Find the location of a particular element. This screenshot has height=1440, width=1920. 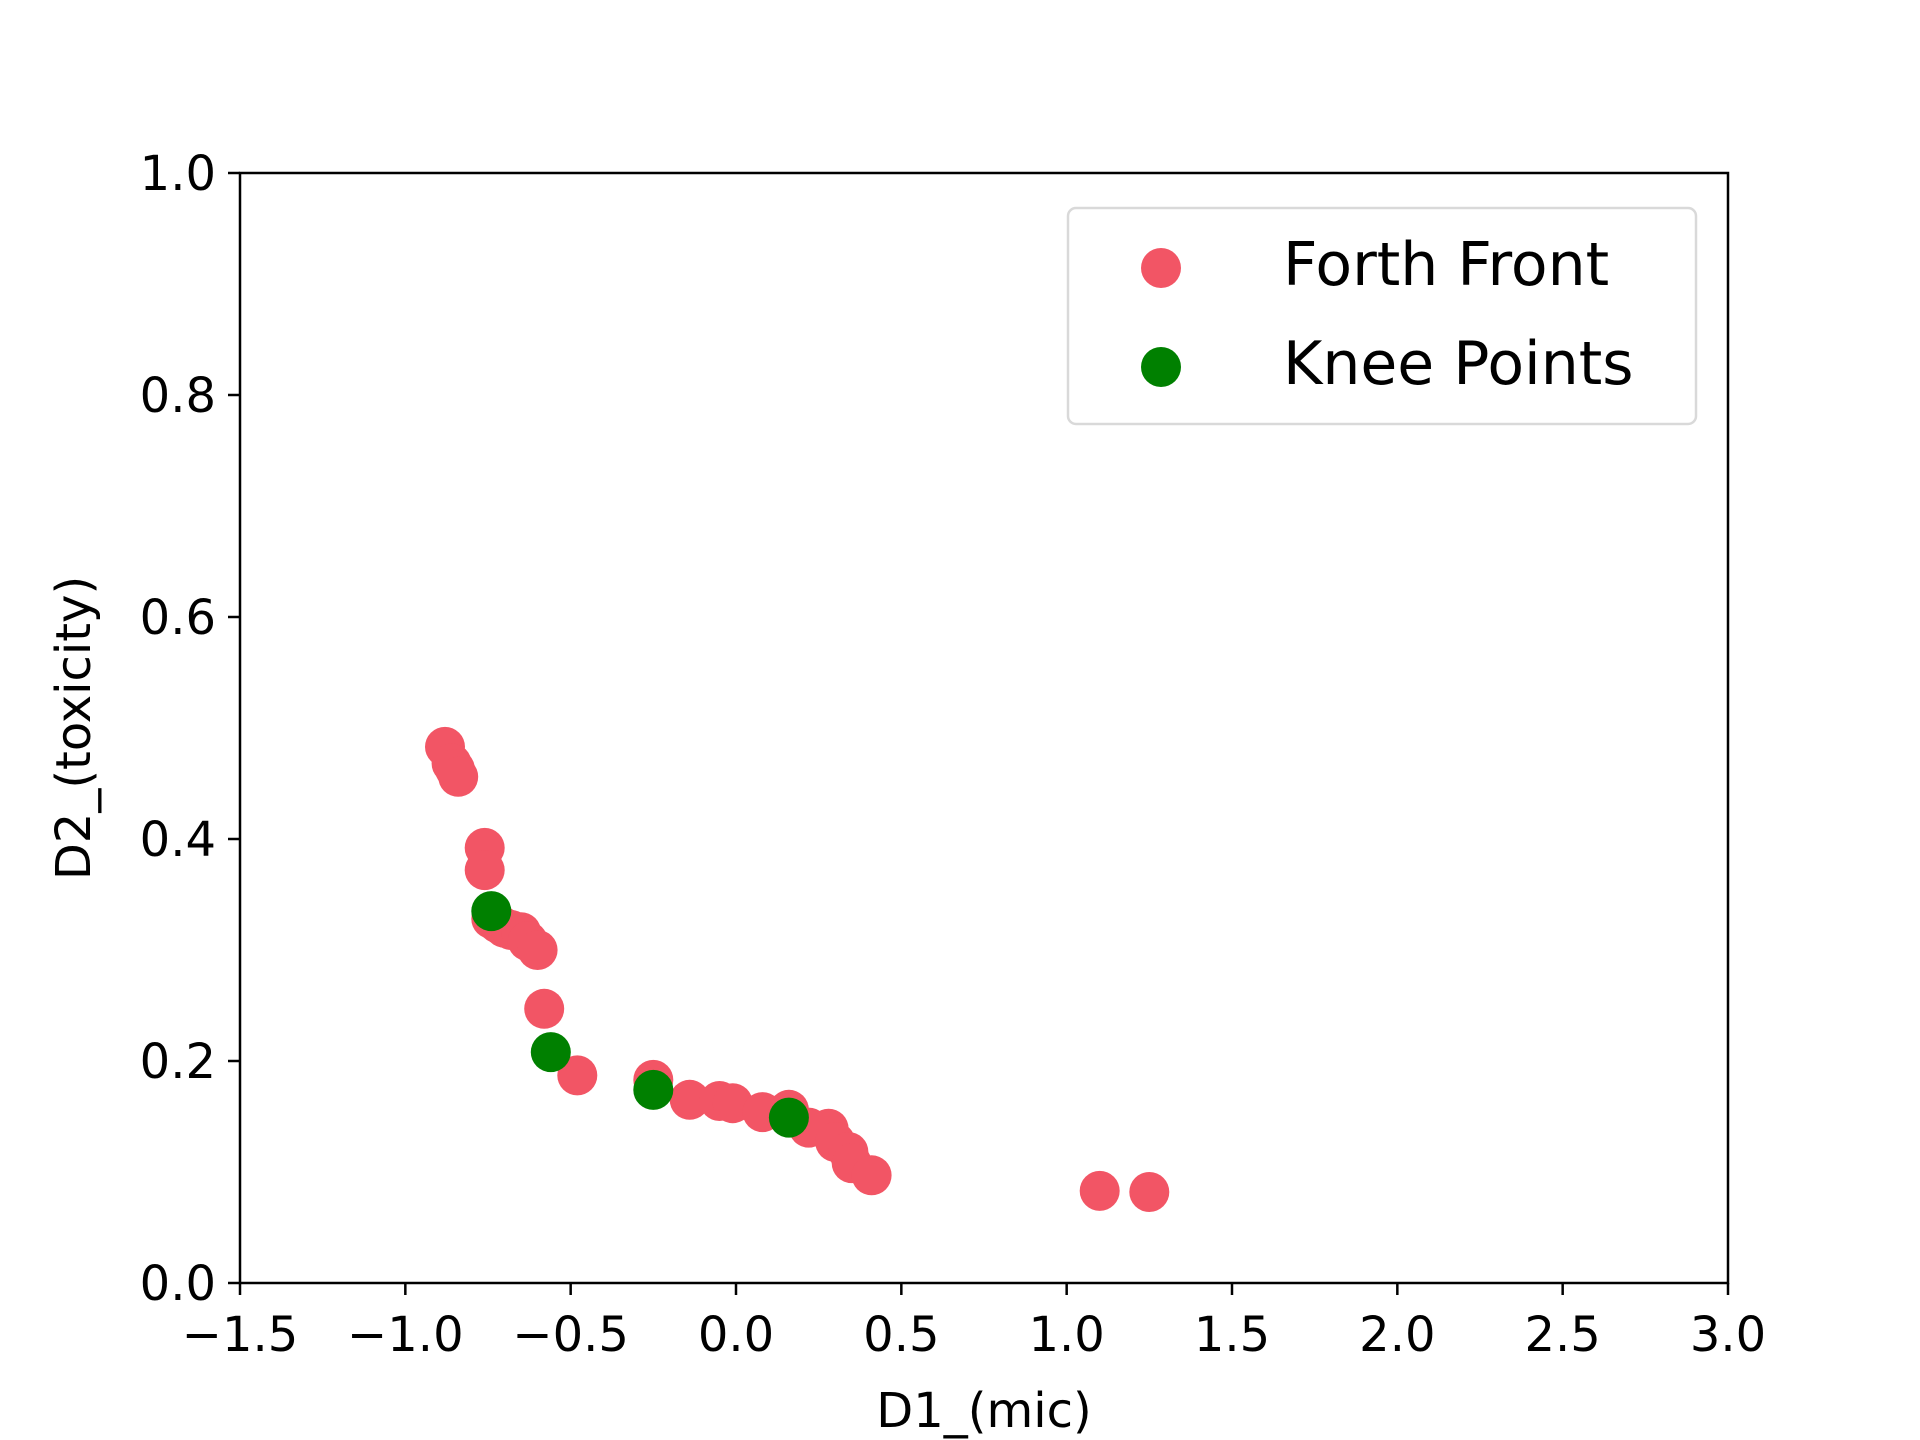

x-tick-label: 2.0 is located at coordinates (1397, 1335).